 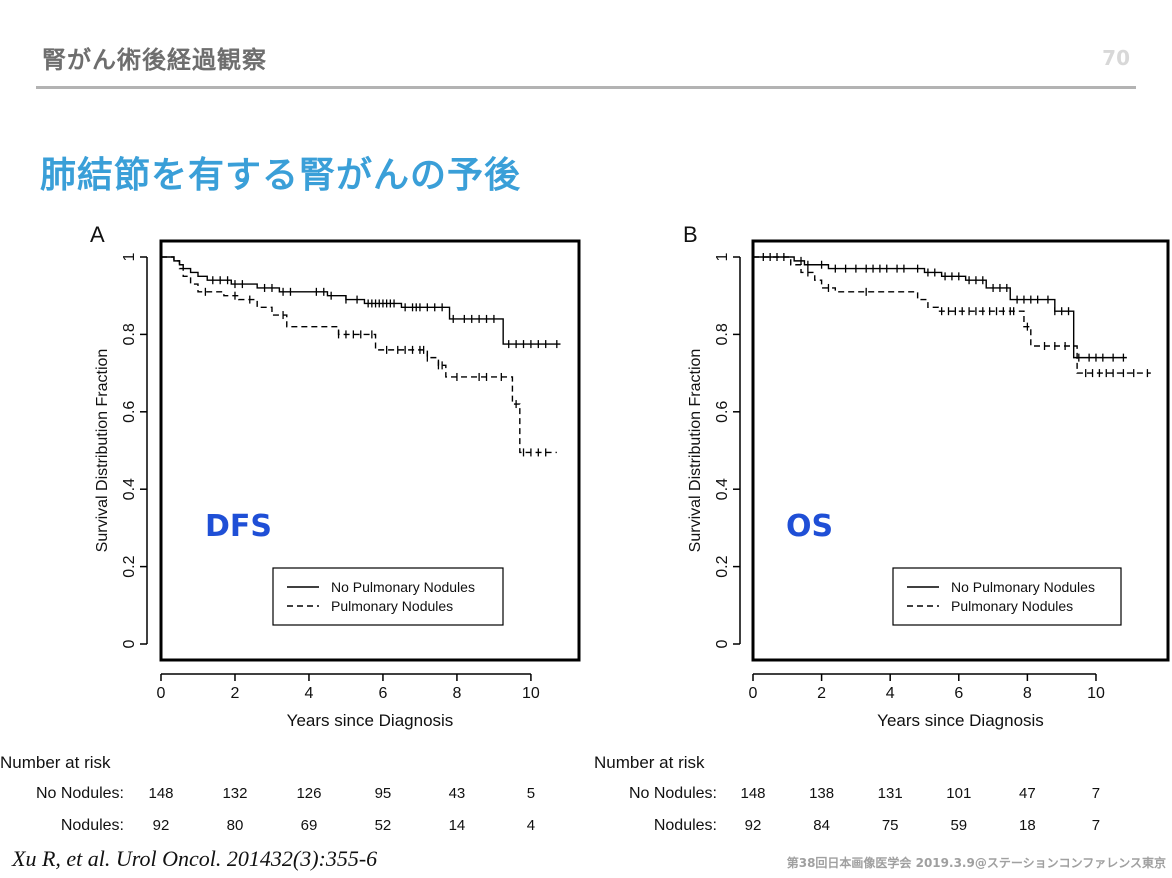 What do you see at coordinates (281, 175) in the screenshot?
I see `slide-title: 肺結節を有する腎がんの予後` at bounding box center [281, 175].